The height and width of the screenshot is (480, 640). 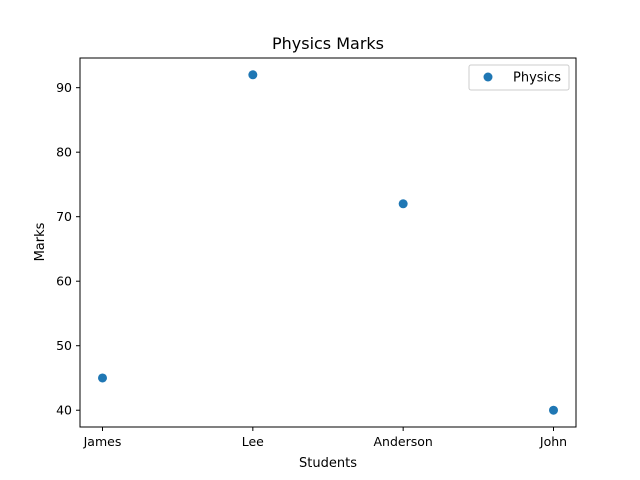 I want to click on y-tick-label: 50, so click(x=64, y=345).